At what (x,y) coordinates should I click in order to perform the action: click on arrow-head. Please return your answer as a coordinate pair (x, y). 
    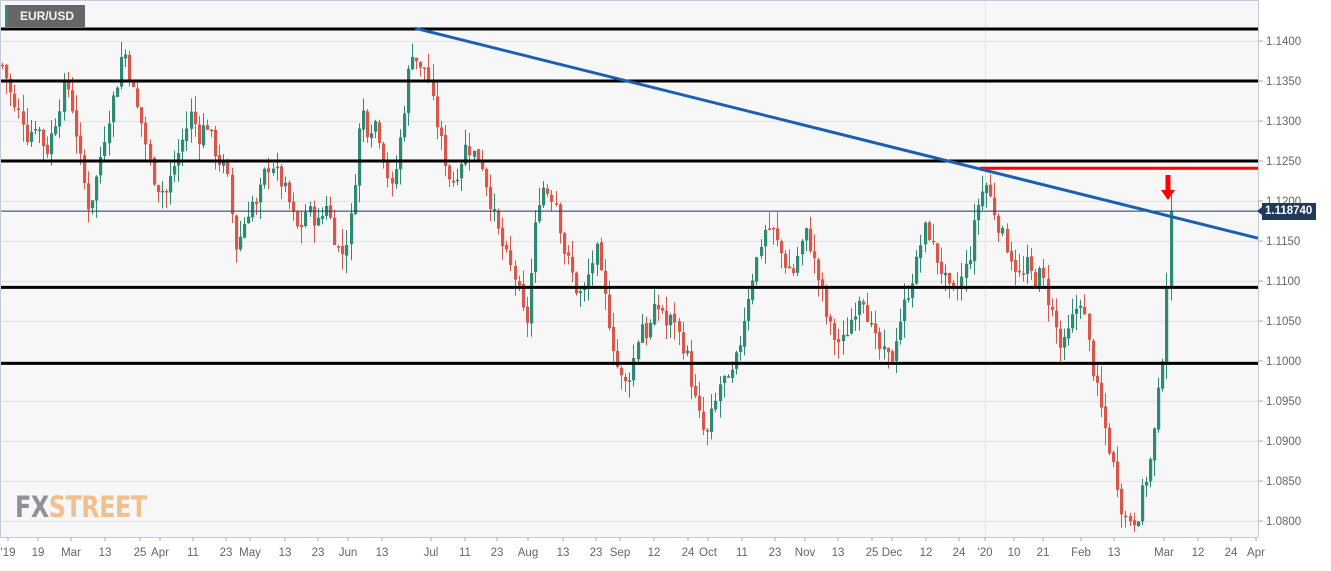
    Looking at the image, I should click on (1168, 195).